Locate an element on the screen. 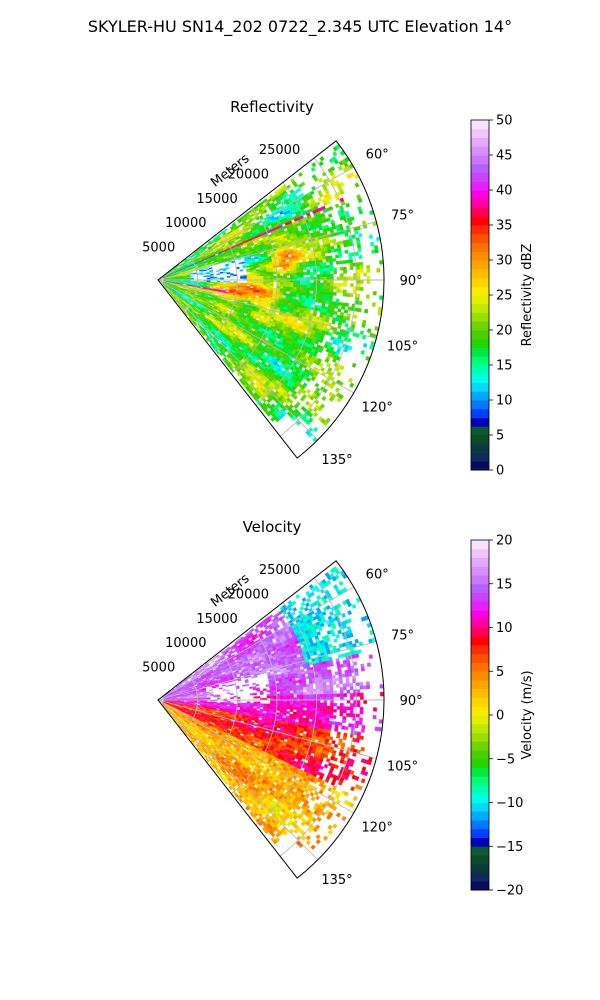  colorbar-tick-label: 50 is located at coordinates (504, 121).